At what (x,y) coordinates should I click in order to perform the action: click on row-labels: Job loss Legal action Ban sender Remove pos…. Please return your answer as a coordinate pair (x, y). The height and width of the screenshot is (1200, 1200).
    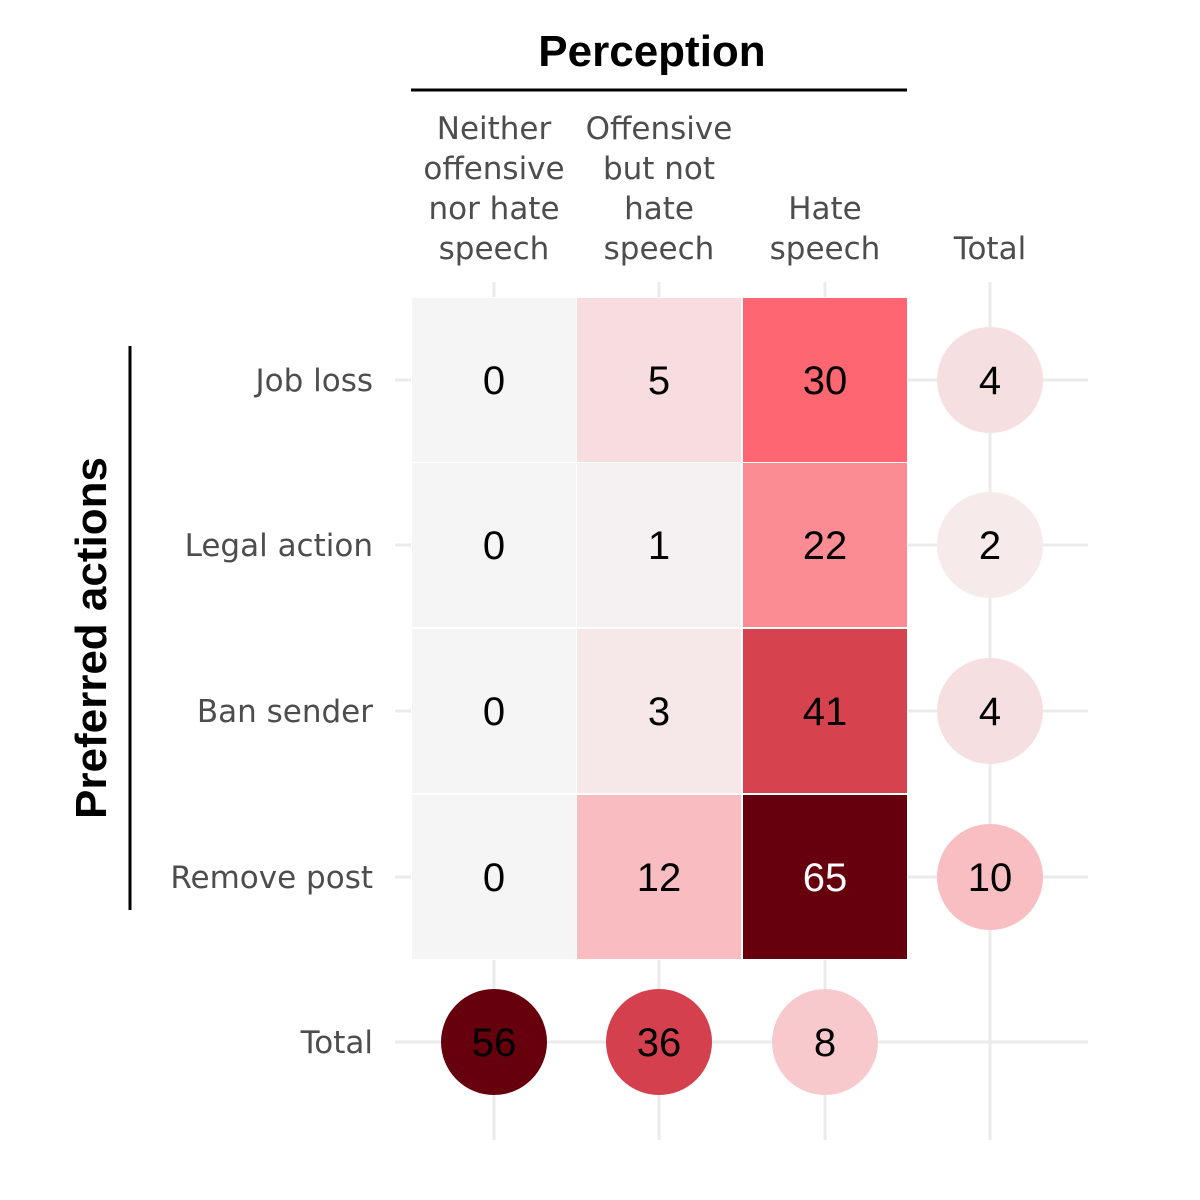
    Looking at the image, I should click on (271, 712).